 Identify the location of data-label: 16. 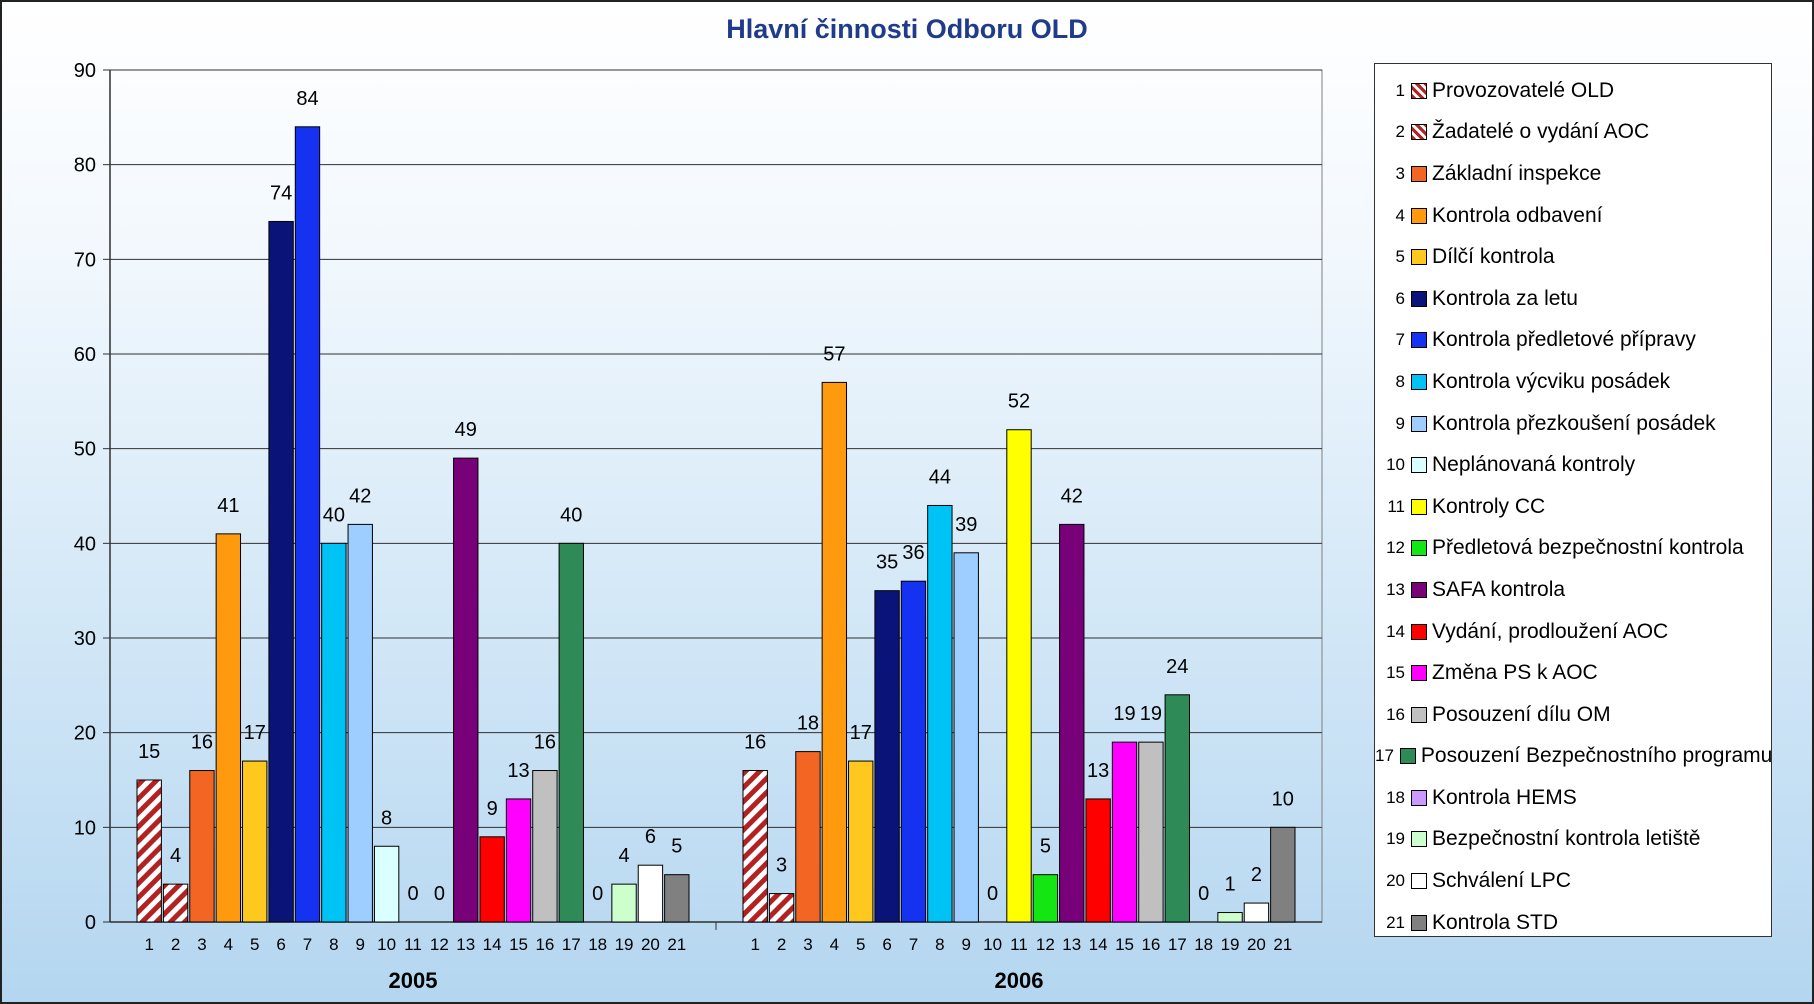
(755, 743).